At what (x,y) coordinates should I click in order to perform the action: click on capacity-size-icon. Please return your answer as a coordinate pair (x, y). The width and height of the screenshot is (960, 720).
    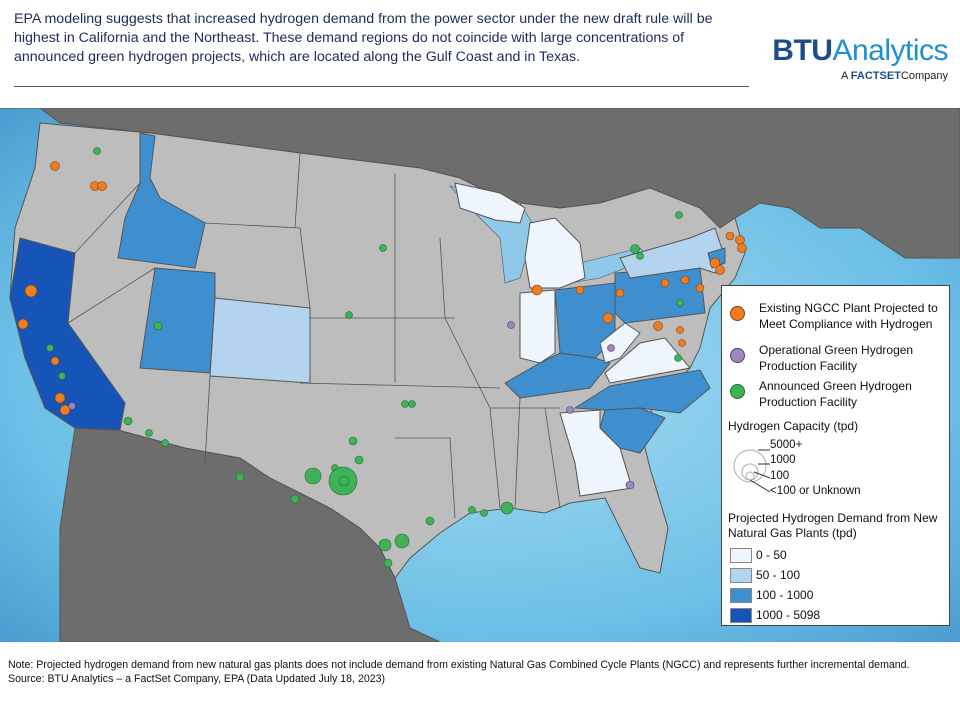
    Looking at the image, I should click on (752, 471).